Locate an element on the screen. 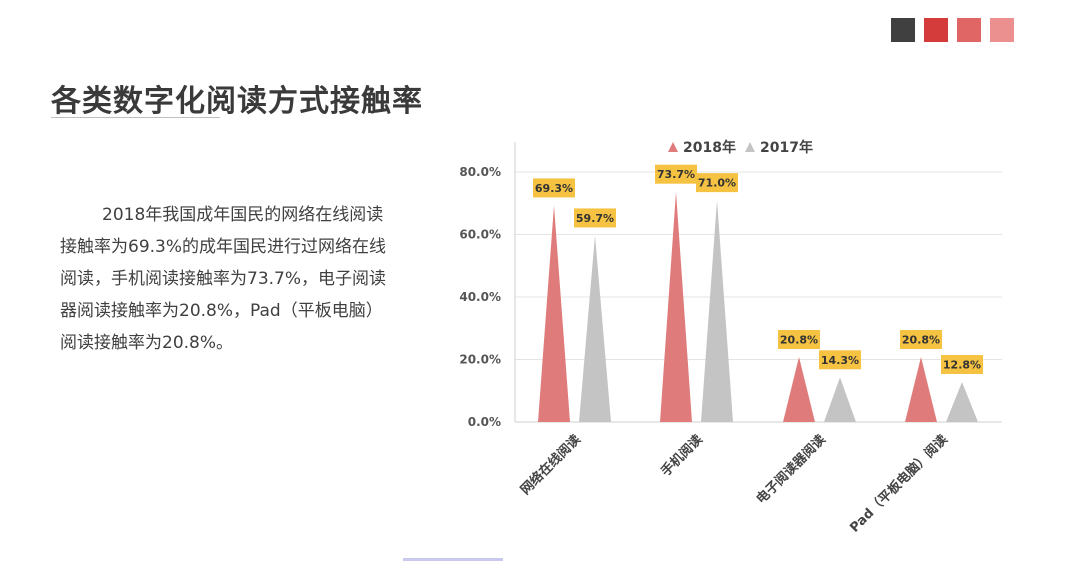  y-tick-label: 20.0% is located at coordinates (480, 360).